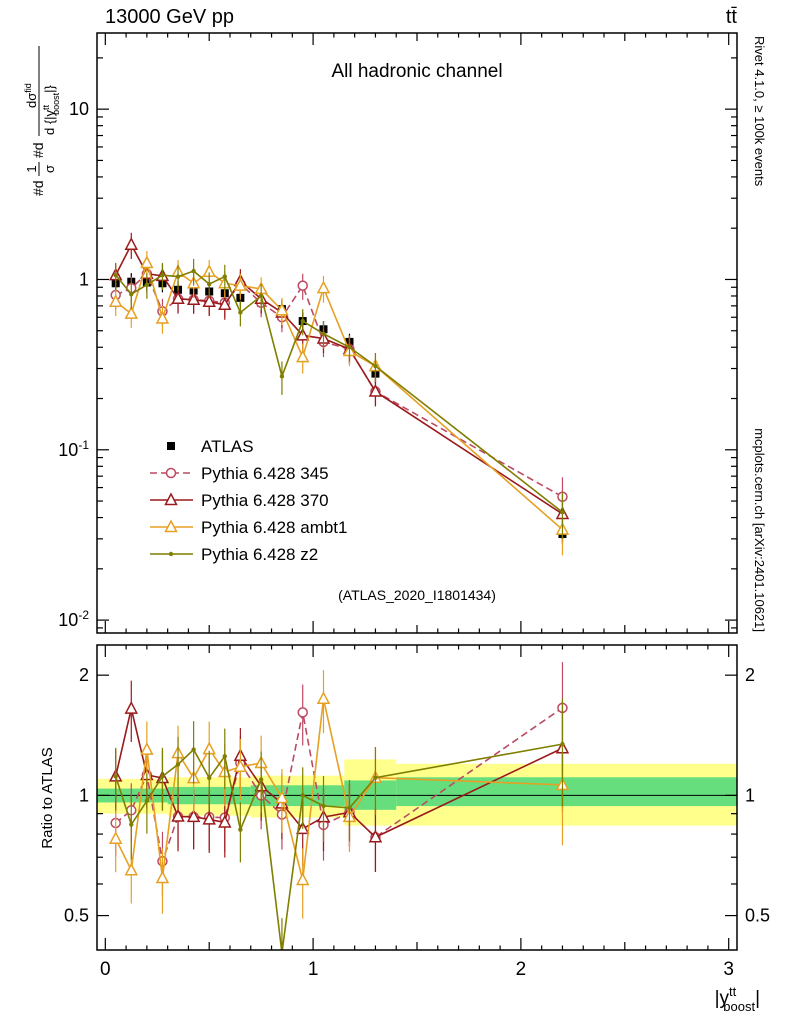  What do you see at coordinates (105, 969) in the screenshot?
I see `x-tick-label: 0` at bounding box center [105, 969].